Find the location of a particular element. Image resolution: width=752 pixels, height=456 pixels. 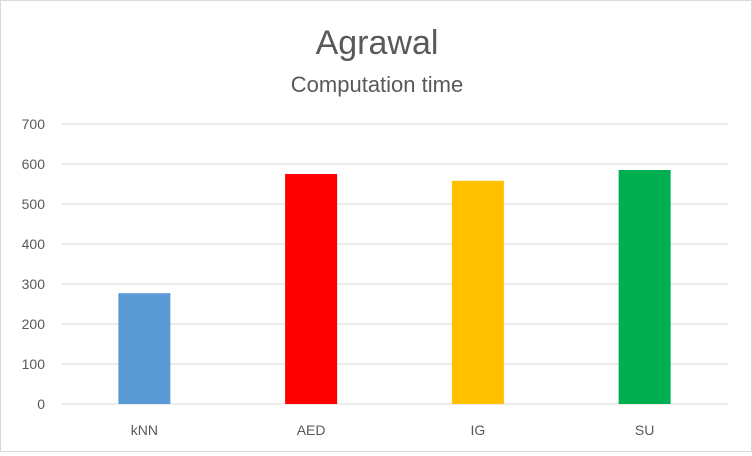

y-tick-label: 600 is located at coordinates (34, 164).